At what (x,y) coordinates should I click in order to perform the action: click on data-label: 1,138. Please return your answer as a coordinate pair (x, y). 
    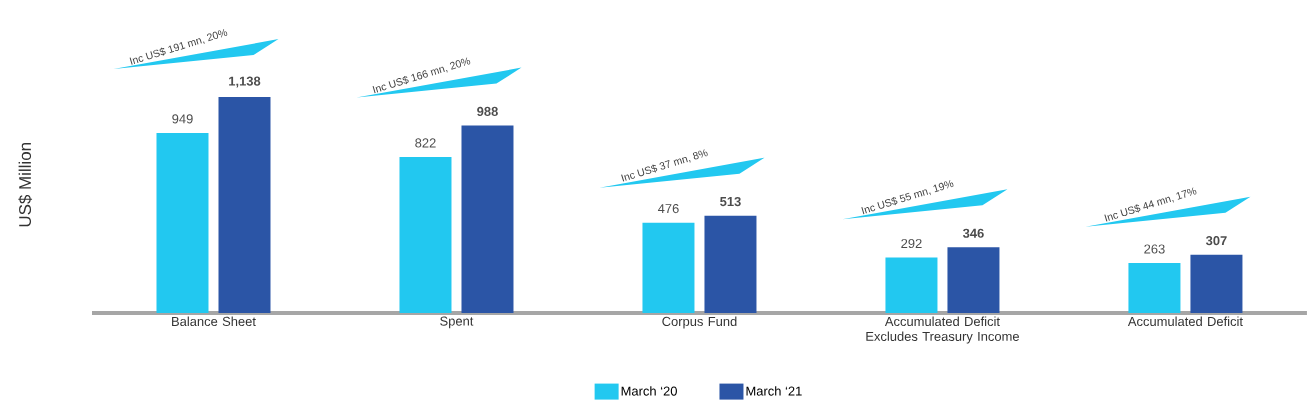
    Looking at the image, I should click on (245, 82).